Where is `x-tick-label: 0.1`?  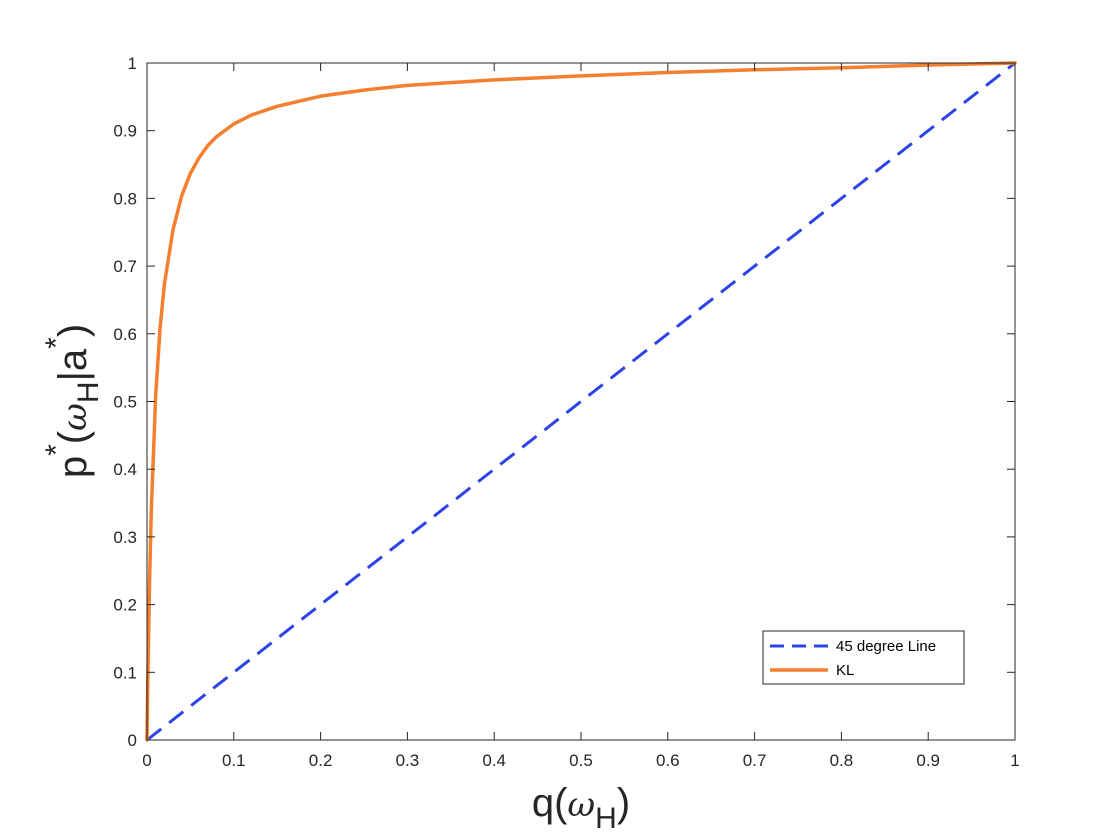
x-tick-label: 0.1 is located at coordinates (234, 760).